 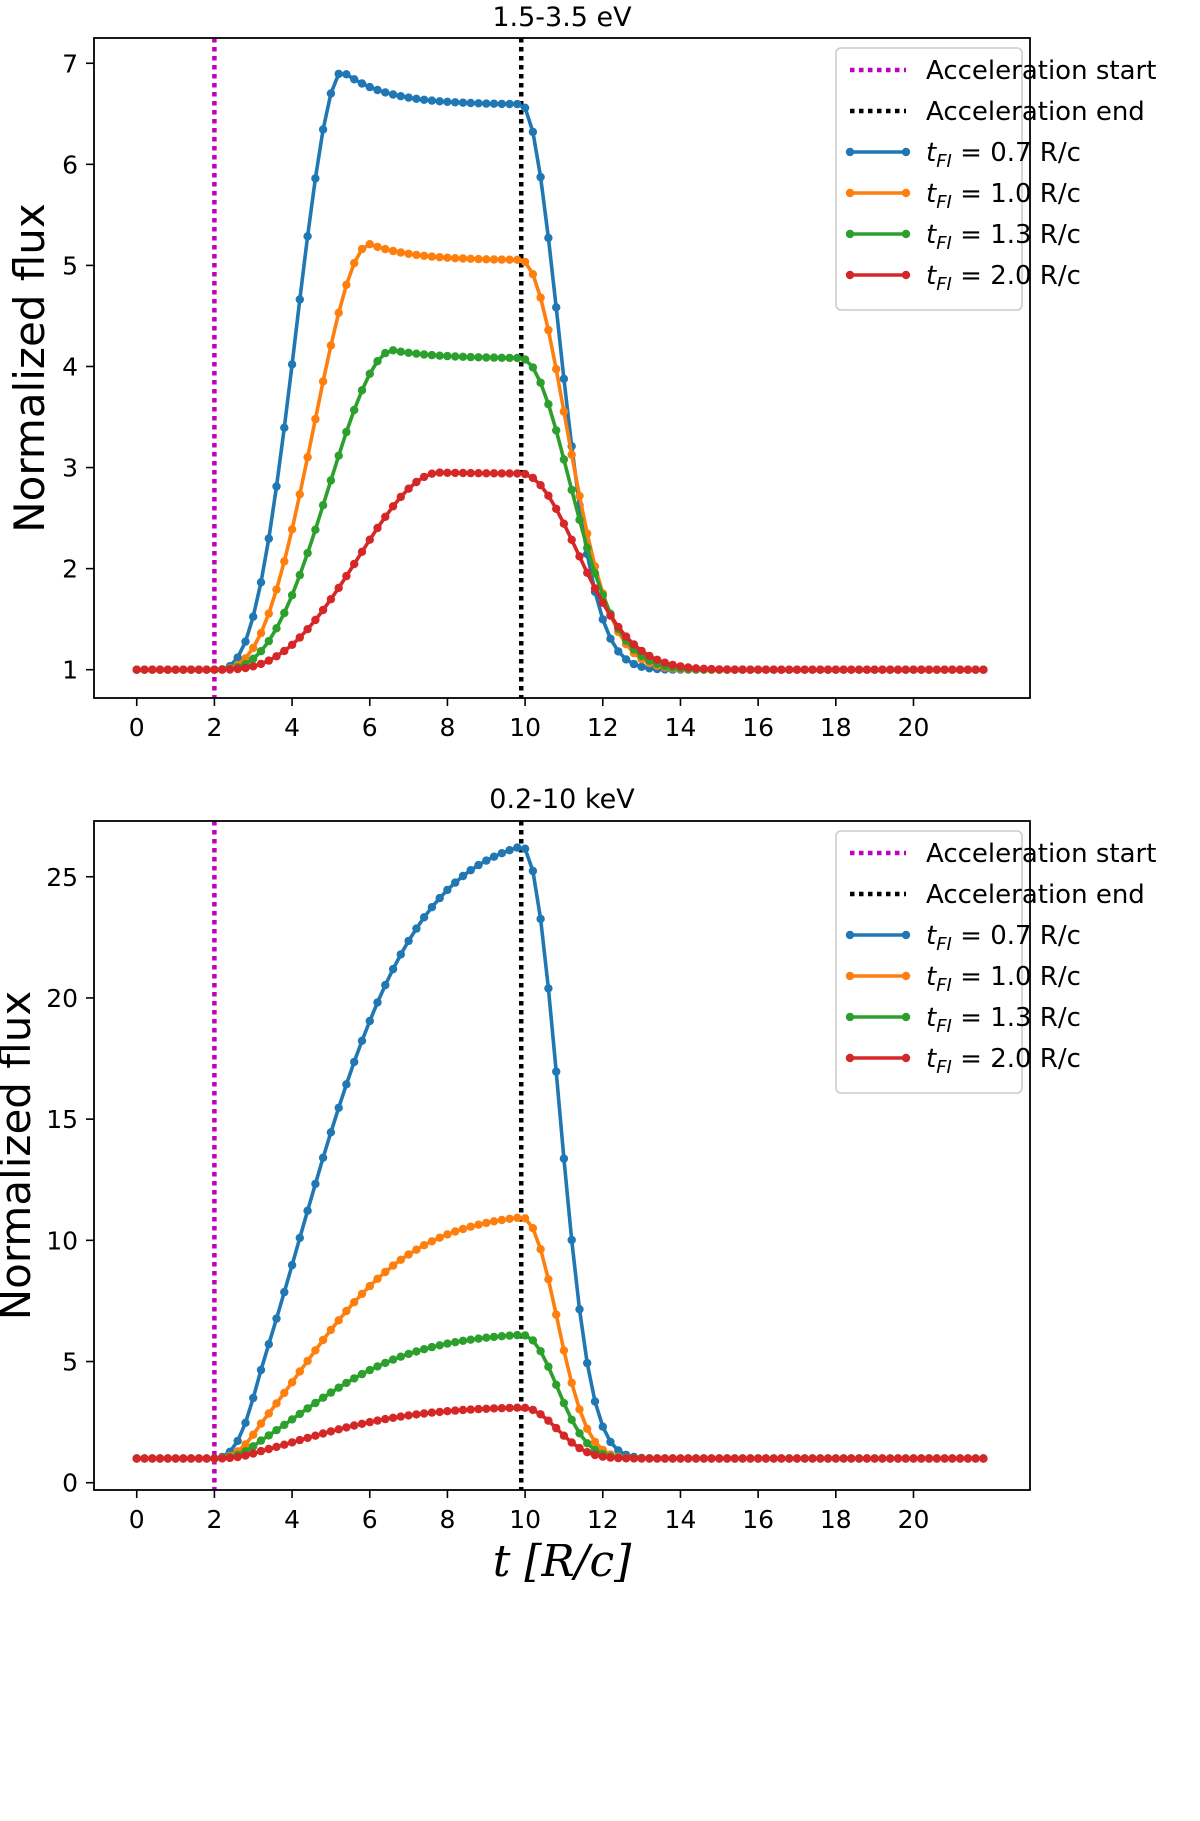 I want to click on legend-label: Acceleration end, so click(x=1035, y=112).